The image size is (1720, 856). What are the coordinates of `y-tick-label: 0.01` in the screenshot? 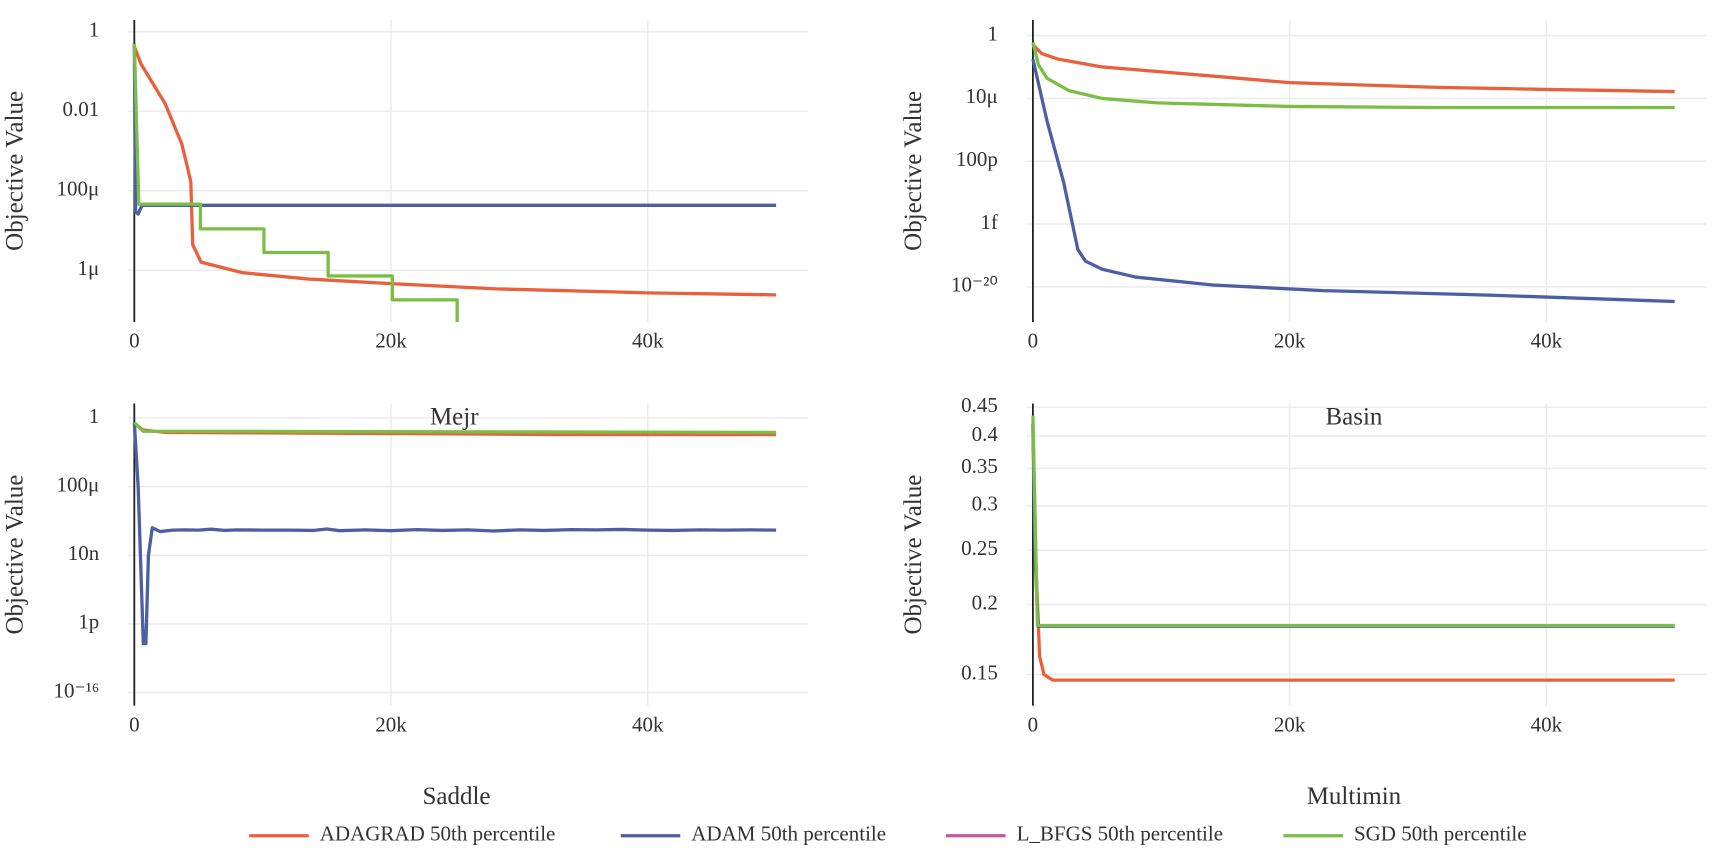 It's located at (80, 109).